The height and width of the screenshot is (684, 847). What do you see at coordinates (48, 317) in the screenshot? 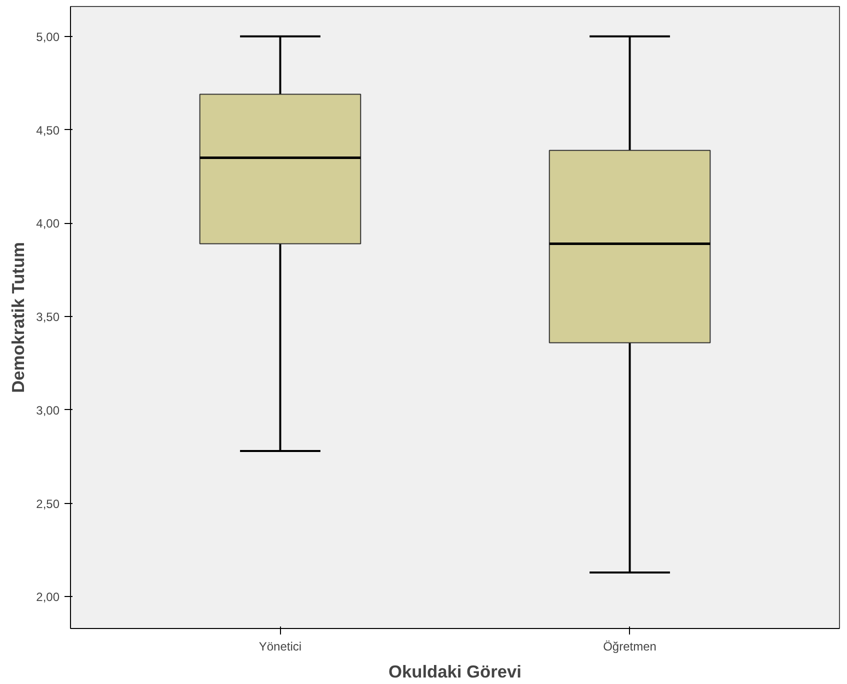
I see `y-tick-label: 3,50` at bounding box center [48, 317].